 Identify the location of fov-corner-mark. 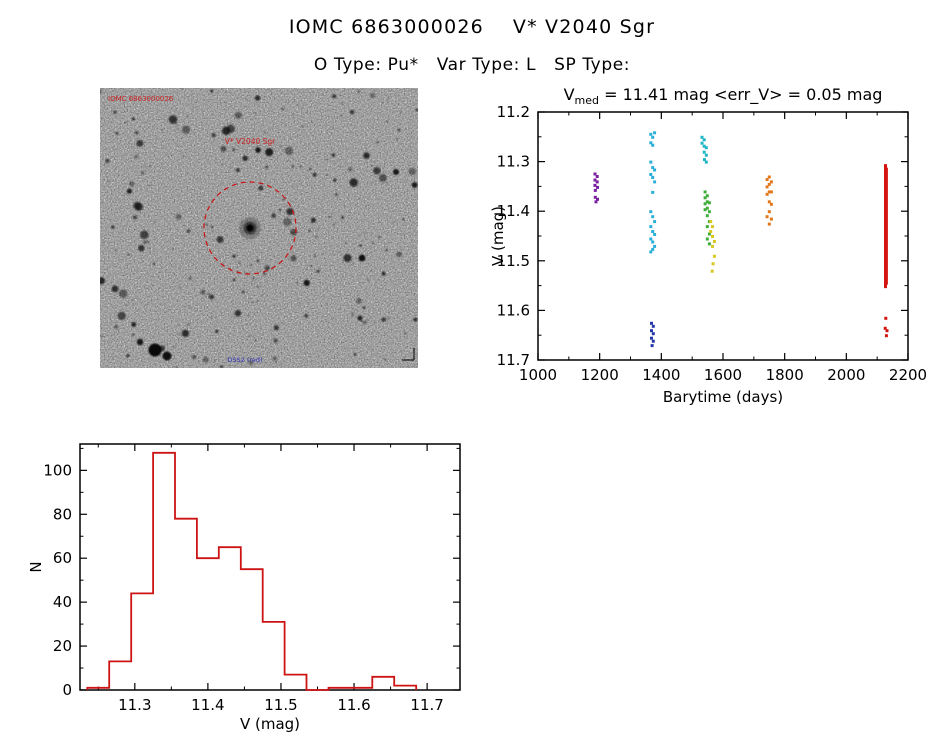
(408, 354).